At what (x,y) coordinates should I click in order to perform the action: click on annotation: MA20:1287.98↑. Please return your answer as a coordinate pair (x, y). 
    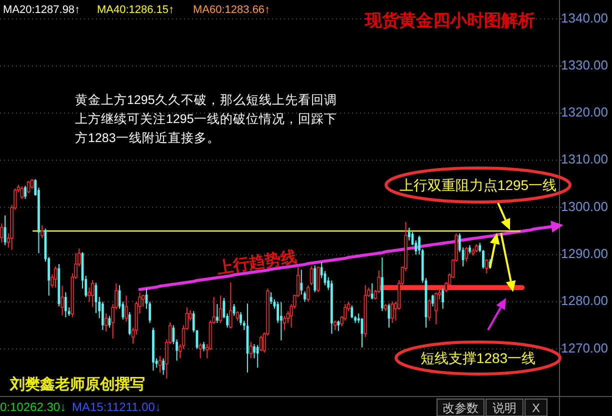
    Looking at the image, I should click on (41, 10).